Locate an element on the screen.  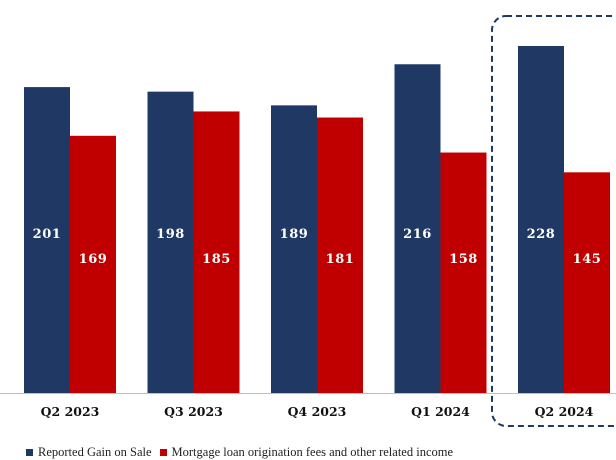
data-label-q1-2024-series-1: 216 is located at coordinates (417, 234).